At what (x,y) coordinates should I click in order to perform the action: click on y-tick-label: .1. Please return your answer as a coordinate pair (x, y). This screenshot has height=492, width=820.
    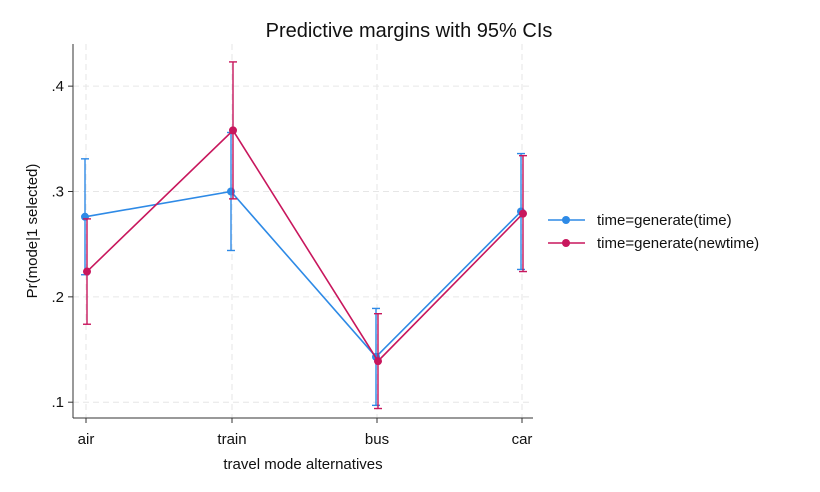
    Looking at the image, I should click on (57, 402).